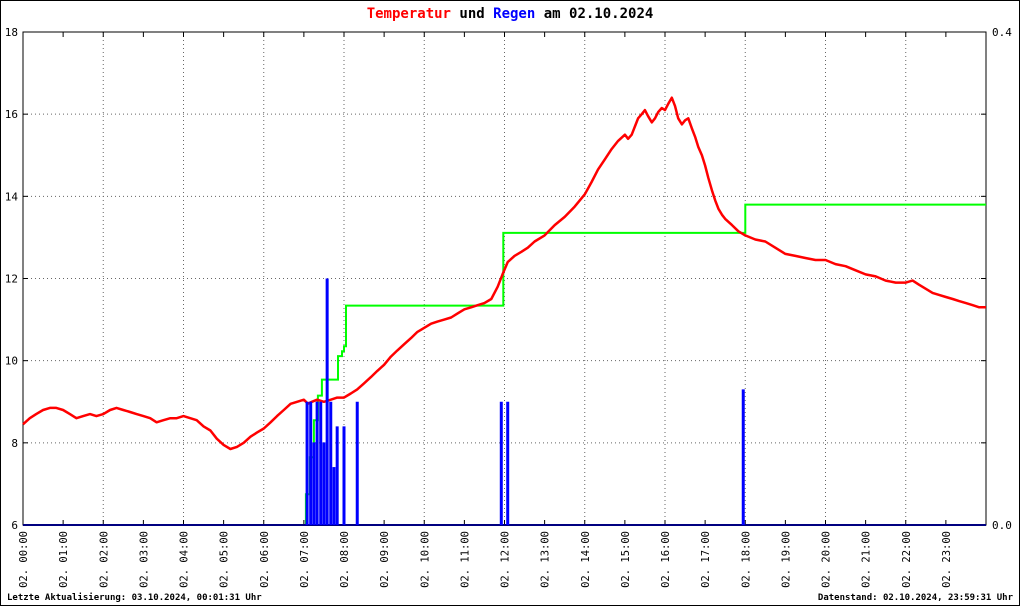 Image resolution: width=1020 pixels, height=606 pixels. I want to click on x-tick-label: 02. 18:00, so click(746, 559).